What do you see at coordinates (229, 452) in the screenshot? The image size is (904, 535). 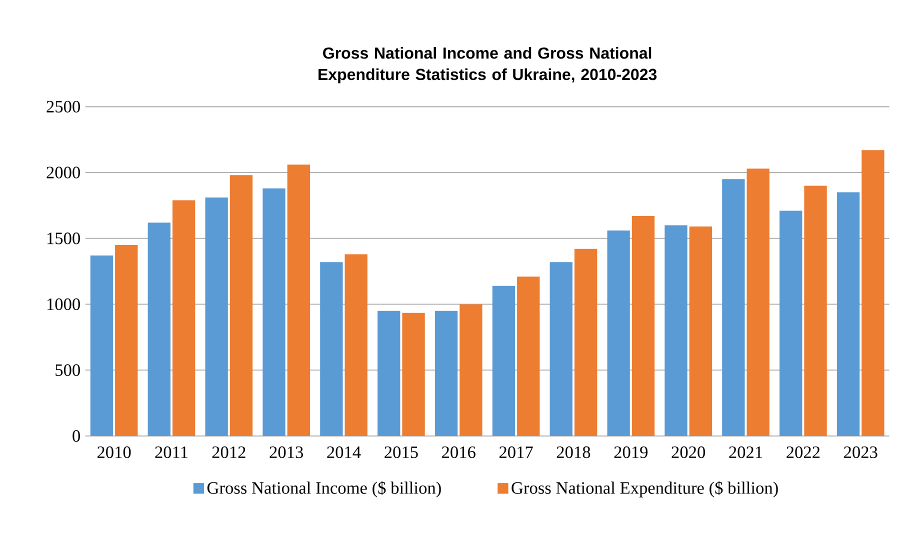 I see `x-tick-label: 2012` at bounding box center [229, 452].